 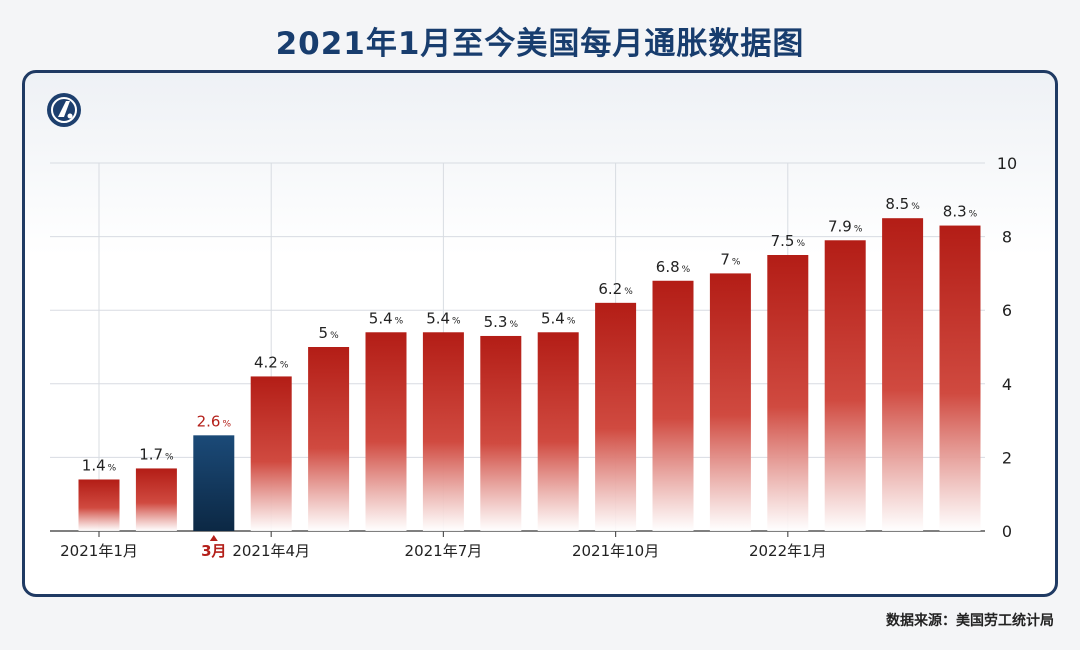 I want to click on data-label: 7%, so click(x=730, y=259).